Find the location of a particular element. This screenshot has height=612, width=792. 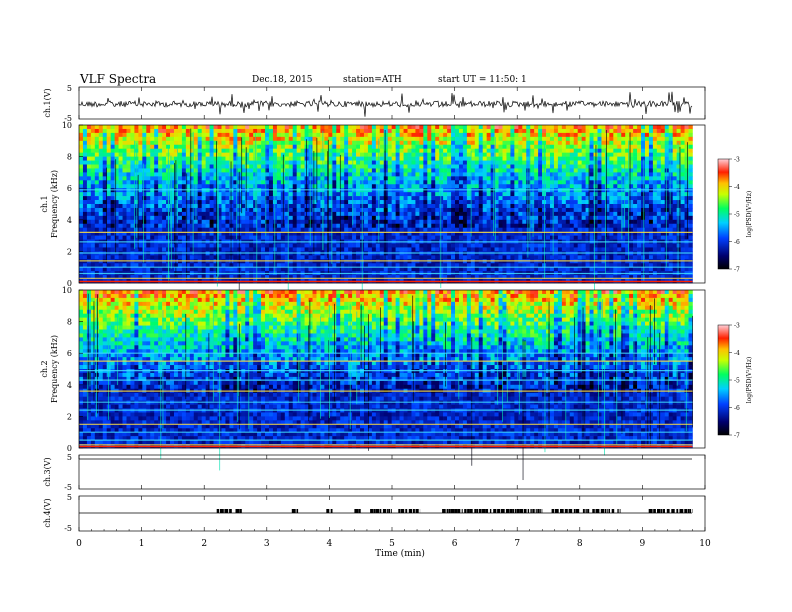

colorbar-tick-label: -5 is located at coordinates (737, 381).